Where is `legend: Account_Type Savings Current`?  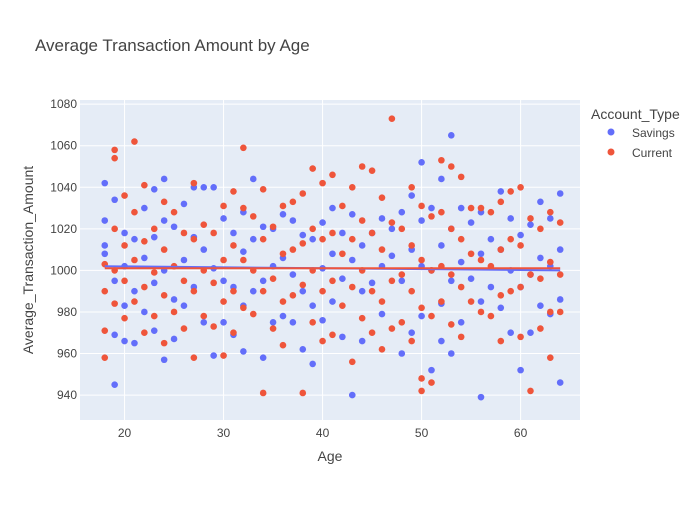 legend: Account_Type Savings Current is located at coordinates (635, 133).